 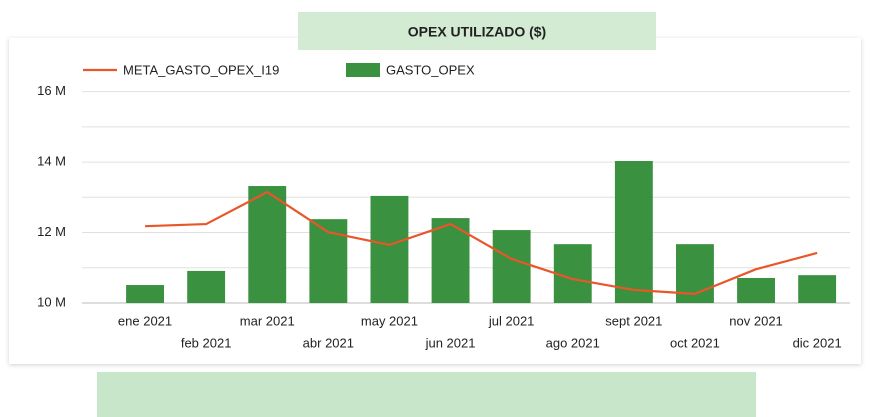 I want to click on legend-label: META_GASTO_OPEX_I19, so click(x=201, y=69).